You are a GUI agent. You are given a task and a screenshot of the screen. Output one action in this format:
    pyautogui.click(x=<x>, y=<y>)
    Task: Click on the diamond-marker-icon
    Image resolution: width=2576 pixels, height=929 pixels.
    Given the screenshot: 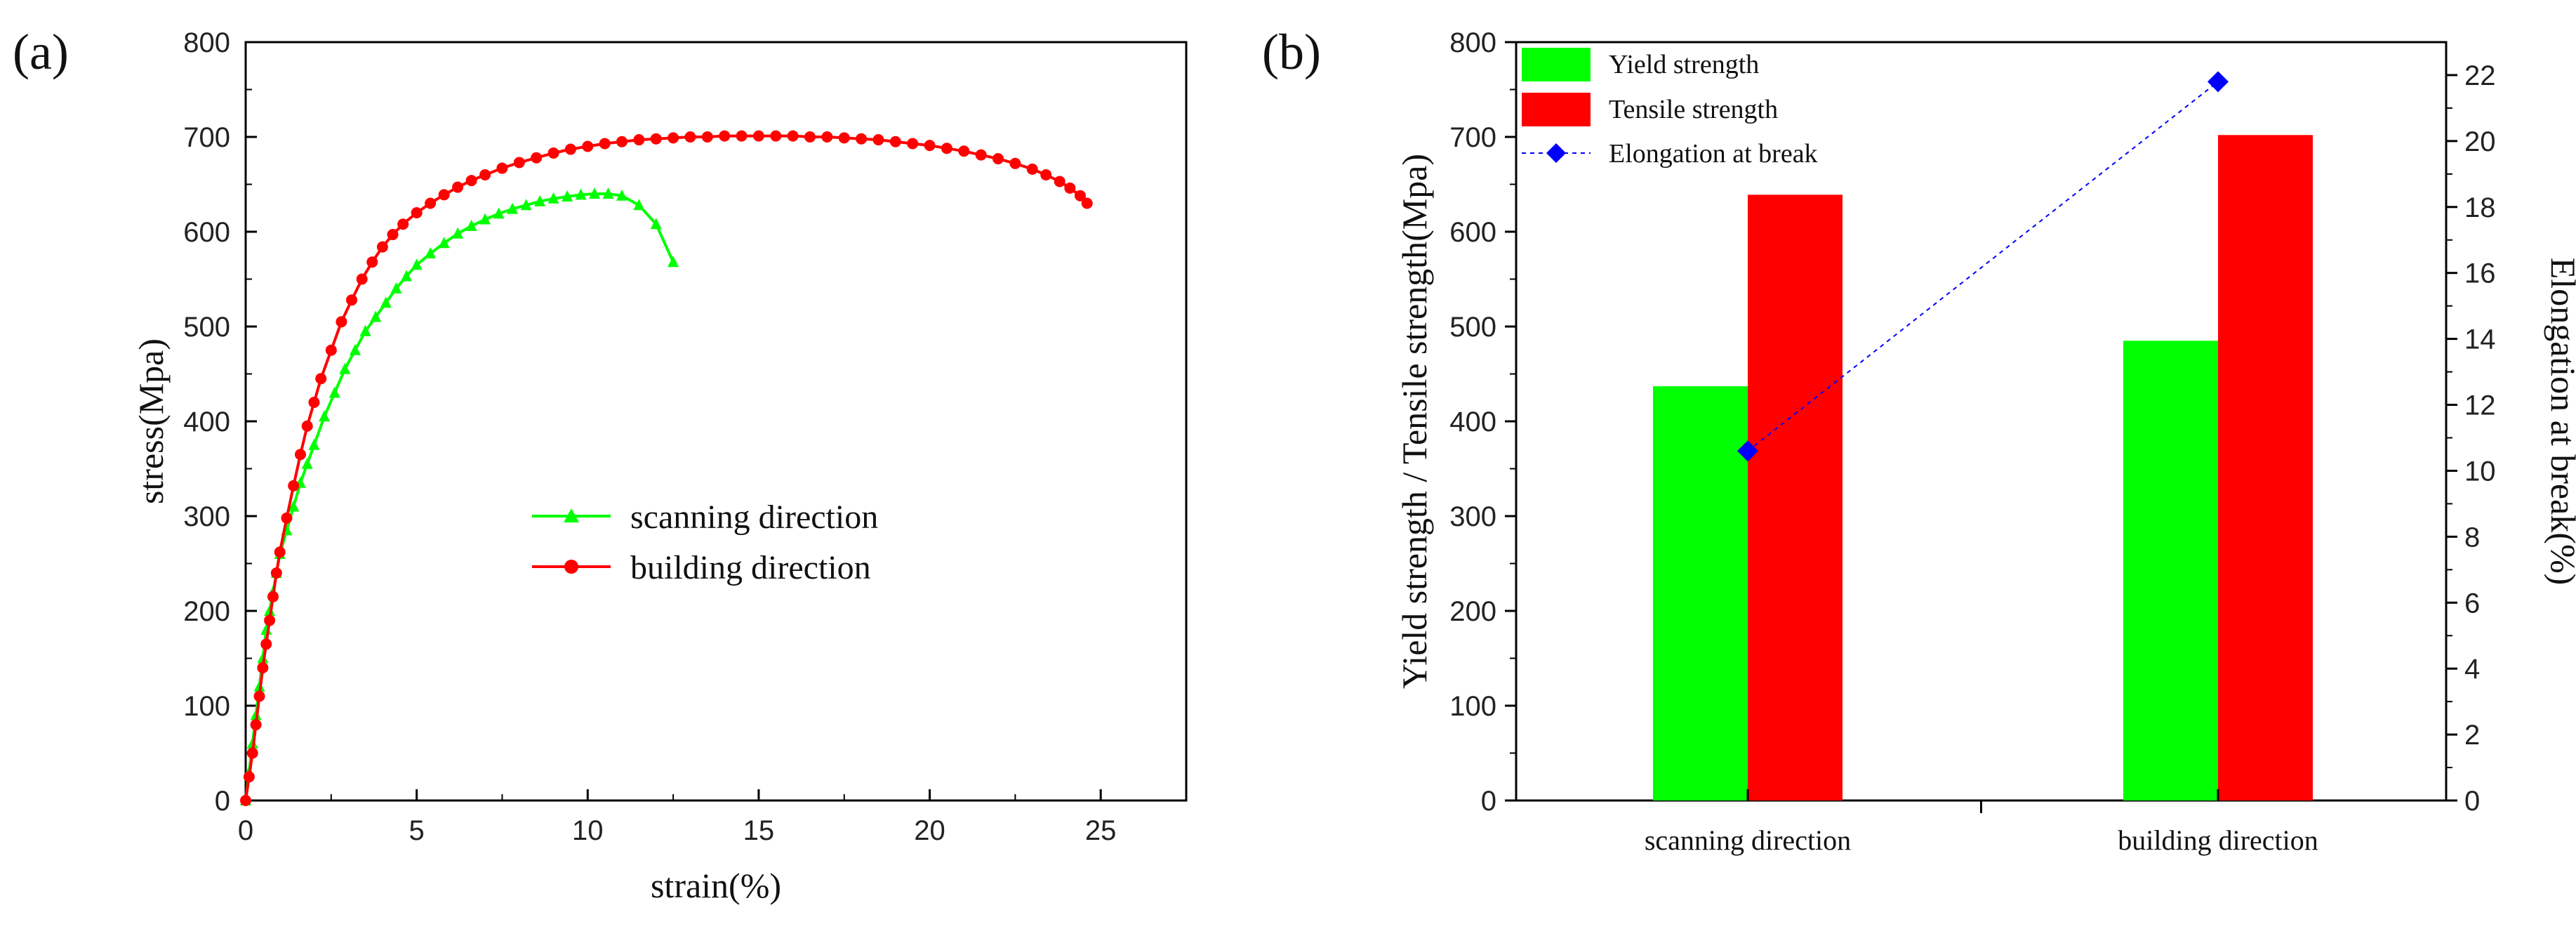 What is the action you would take?
    pyautogui.click(x=1556, y=153)
    